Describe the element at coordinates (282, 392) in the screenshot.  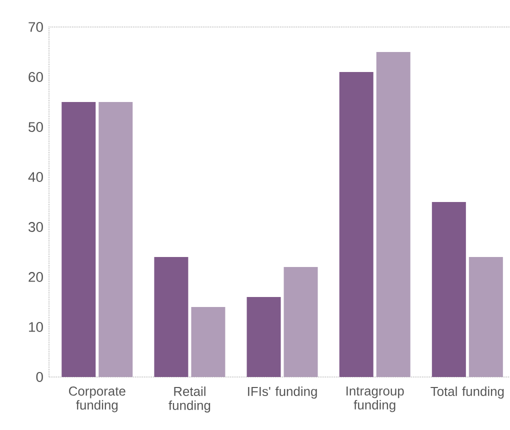
I see `x-tick-label: IFIs' funding` at that location.